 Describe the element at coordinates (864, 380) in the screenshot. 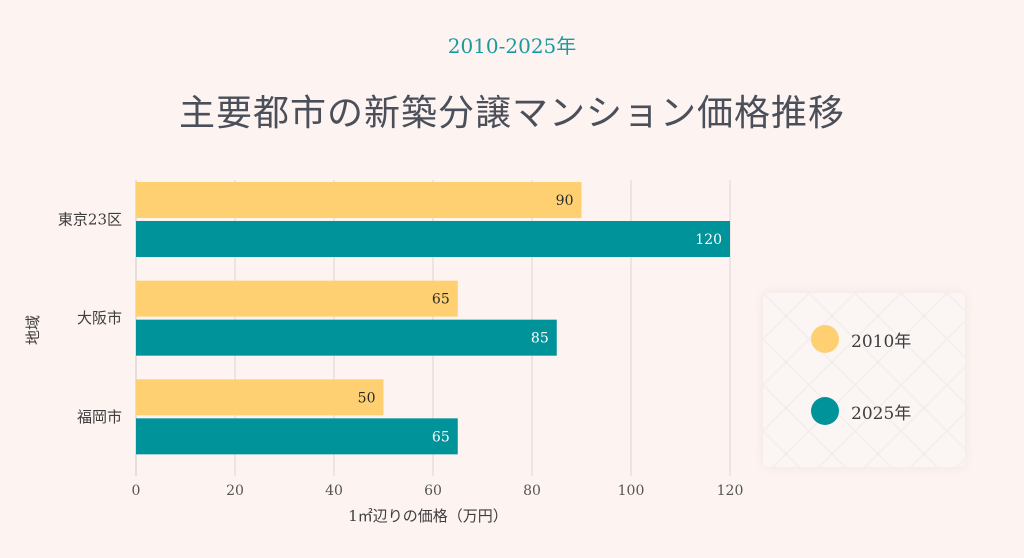

I see `chart-legend: 2010年 2025年` at that location.